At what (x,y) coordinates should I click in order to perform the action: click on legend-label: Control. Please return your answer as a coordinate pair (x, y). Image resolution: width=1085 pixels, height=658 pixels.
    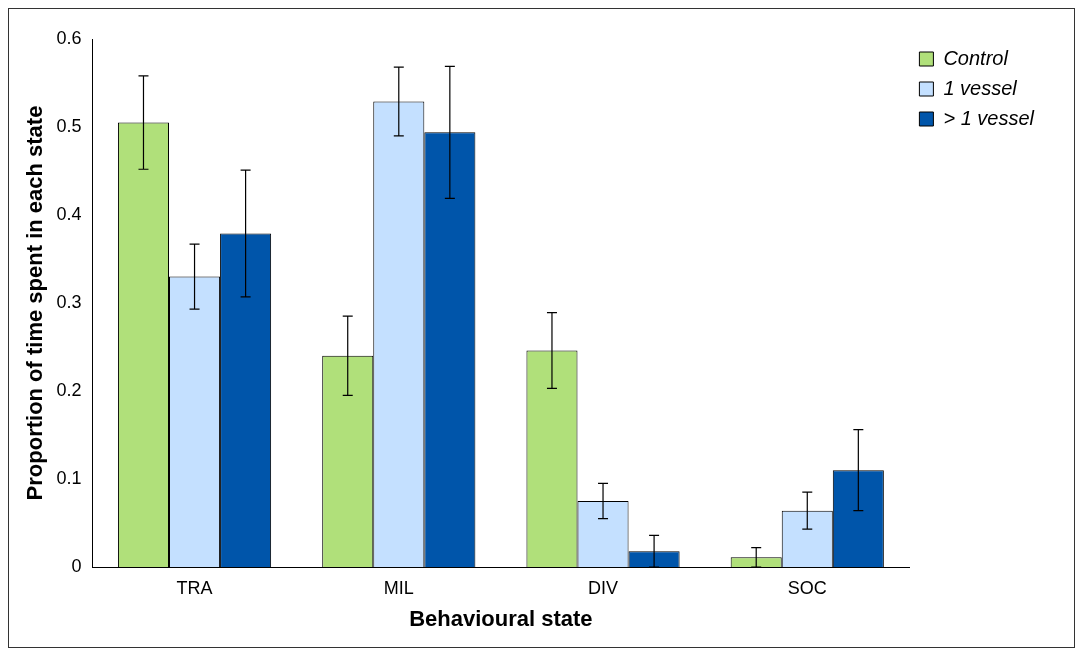
    Looking at the image, I should click on (976, 57).